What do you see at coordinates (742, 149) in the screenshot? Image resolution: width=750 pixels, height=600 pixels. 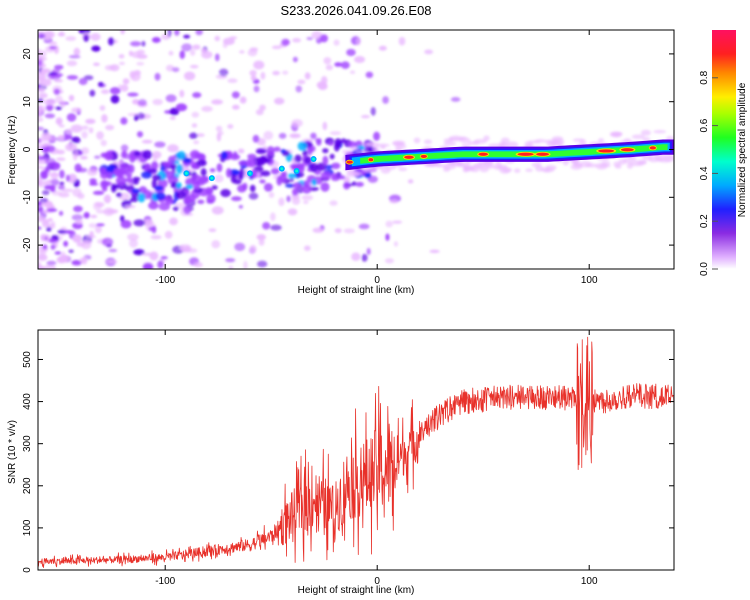 I see `colorbar-label: Normalized spectral amplitude` at bounding box center [742, 149].